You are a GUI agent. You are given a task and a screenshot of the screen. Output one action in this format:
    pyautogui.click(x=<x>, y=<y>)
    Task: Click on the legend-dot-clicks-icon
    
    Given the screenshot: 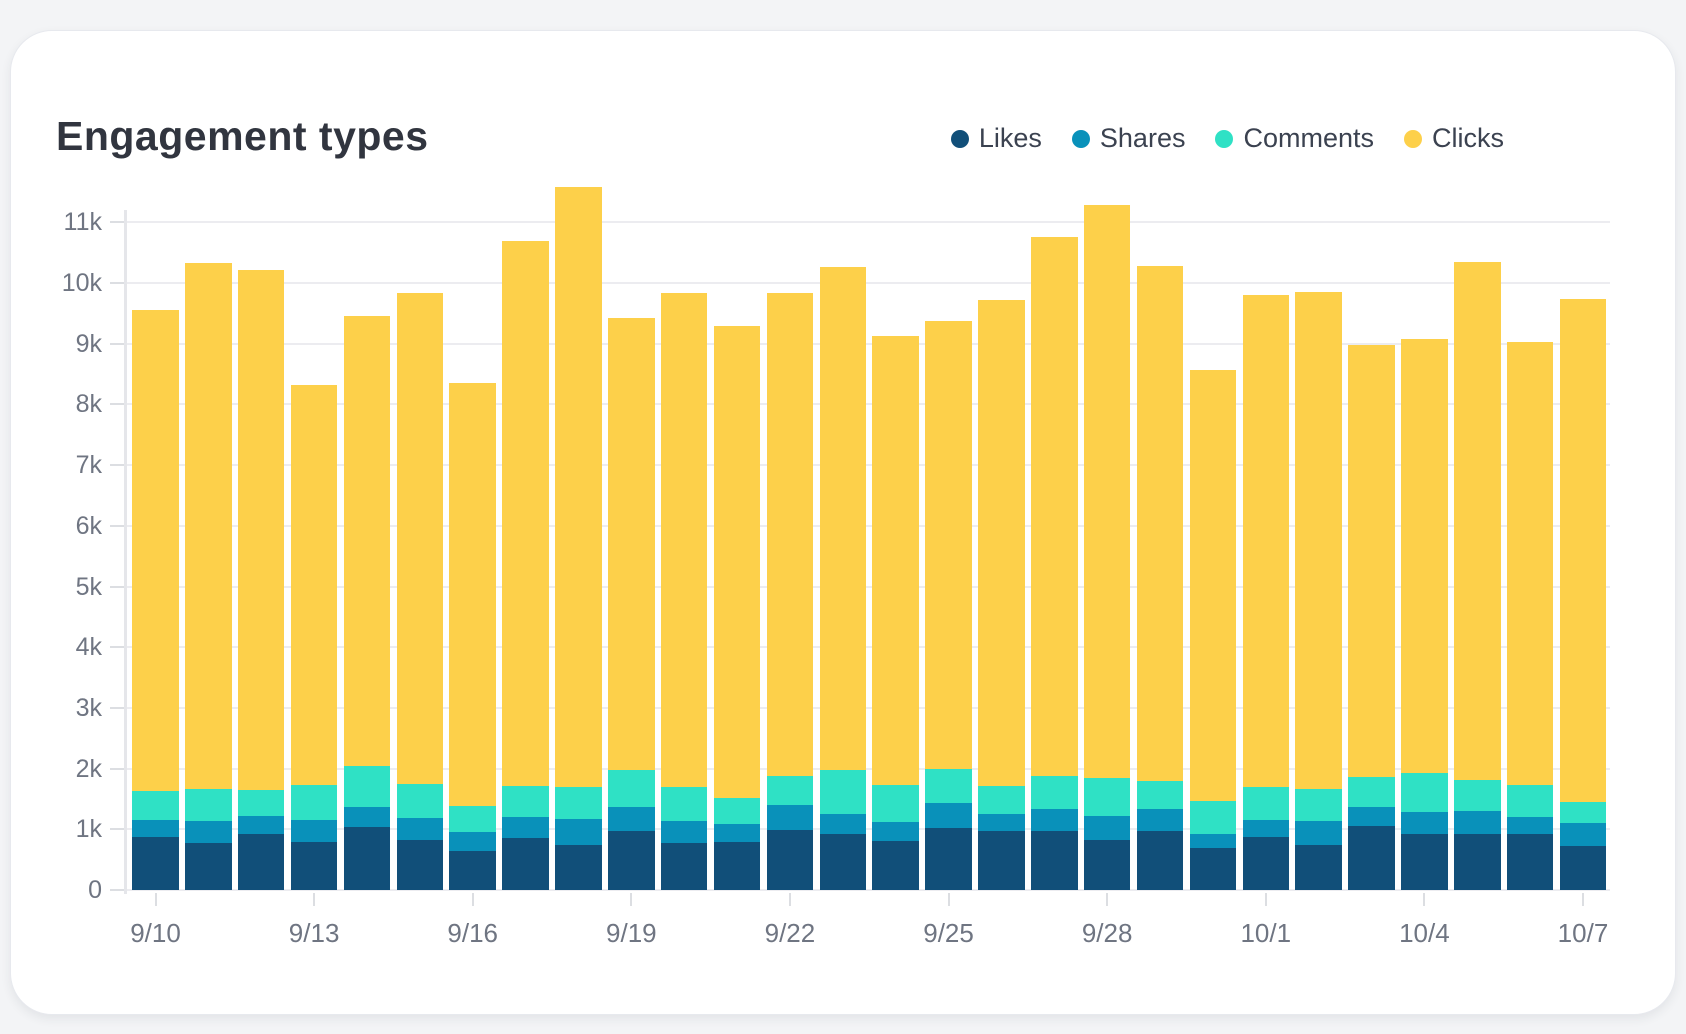 What is the action you would take?
    pyautogui.click(x=1413, y=138)
    